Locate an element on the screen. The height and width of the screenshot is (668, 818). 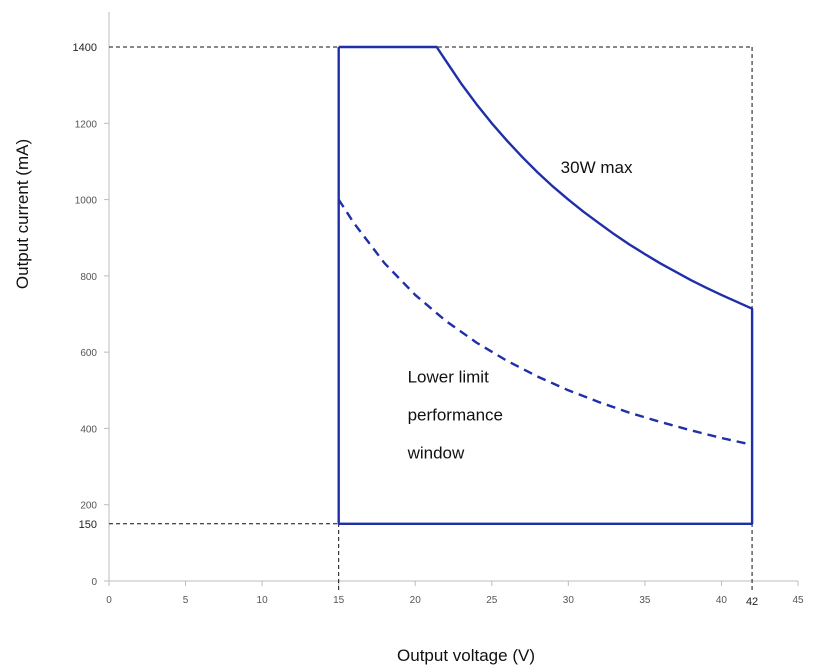
x-tick-label: 15 is located at coordinates (339, 600).